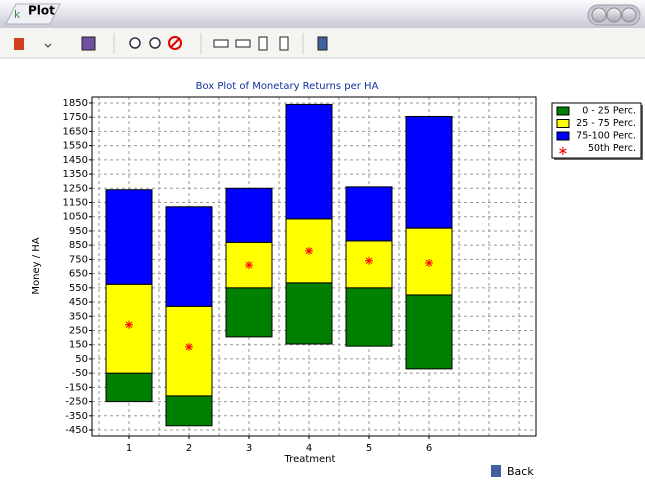 The width and height of the screenshot is (645, 480). I want to click on toolbar-icons, so click(171, 43).